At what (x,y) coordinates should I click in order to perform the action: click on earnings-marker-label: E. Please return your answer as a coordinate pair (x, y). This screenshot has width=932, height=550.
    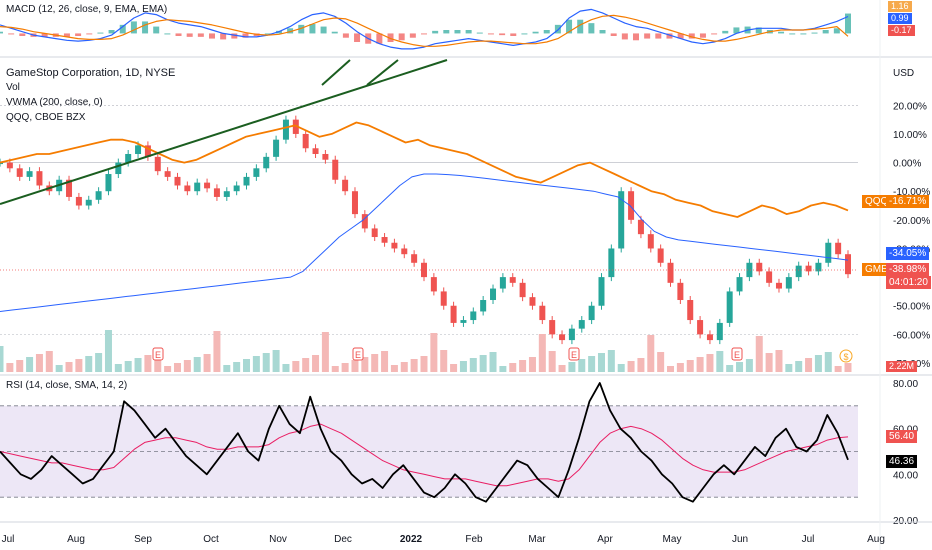
    Looking at the image, I should click on (737, 355).